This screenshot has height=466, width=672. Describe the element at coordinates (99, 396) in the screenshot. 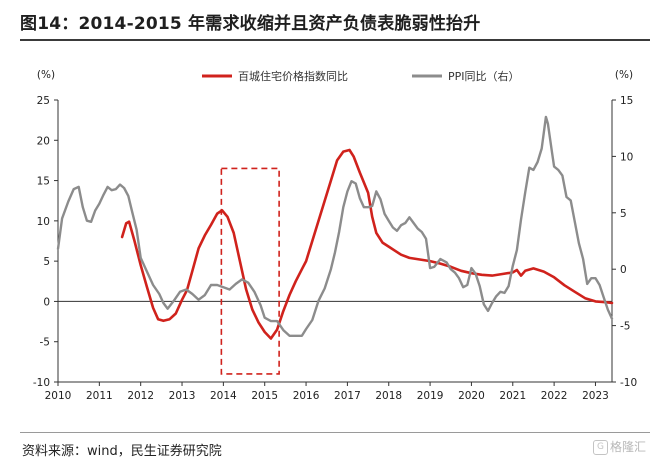

I see `x-tick-label: 2011` at that location.